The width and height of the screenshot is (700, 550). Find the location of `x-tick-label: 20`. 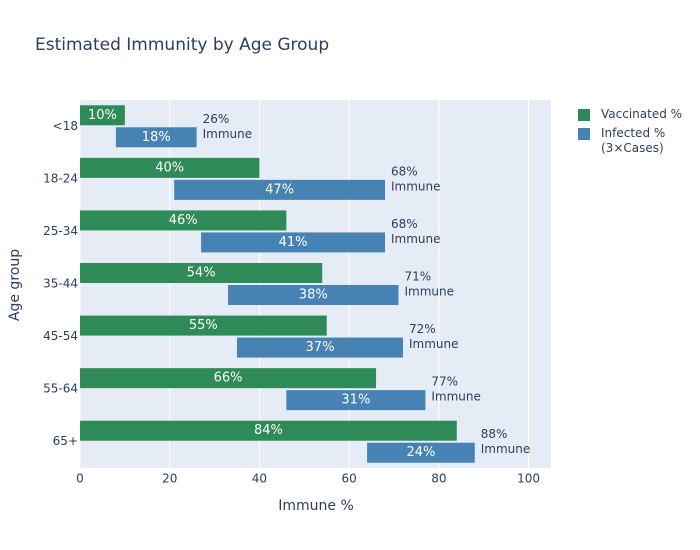

x-tick-label: 20 is located at coordinates (169, 479).